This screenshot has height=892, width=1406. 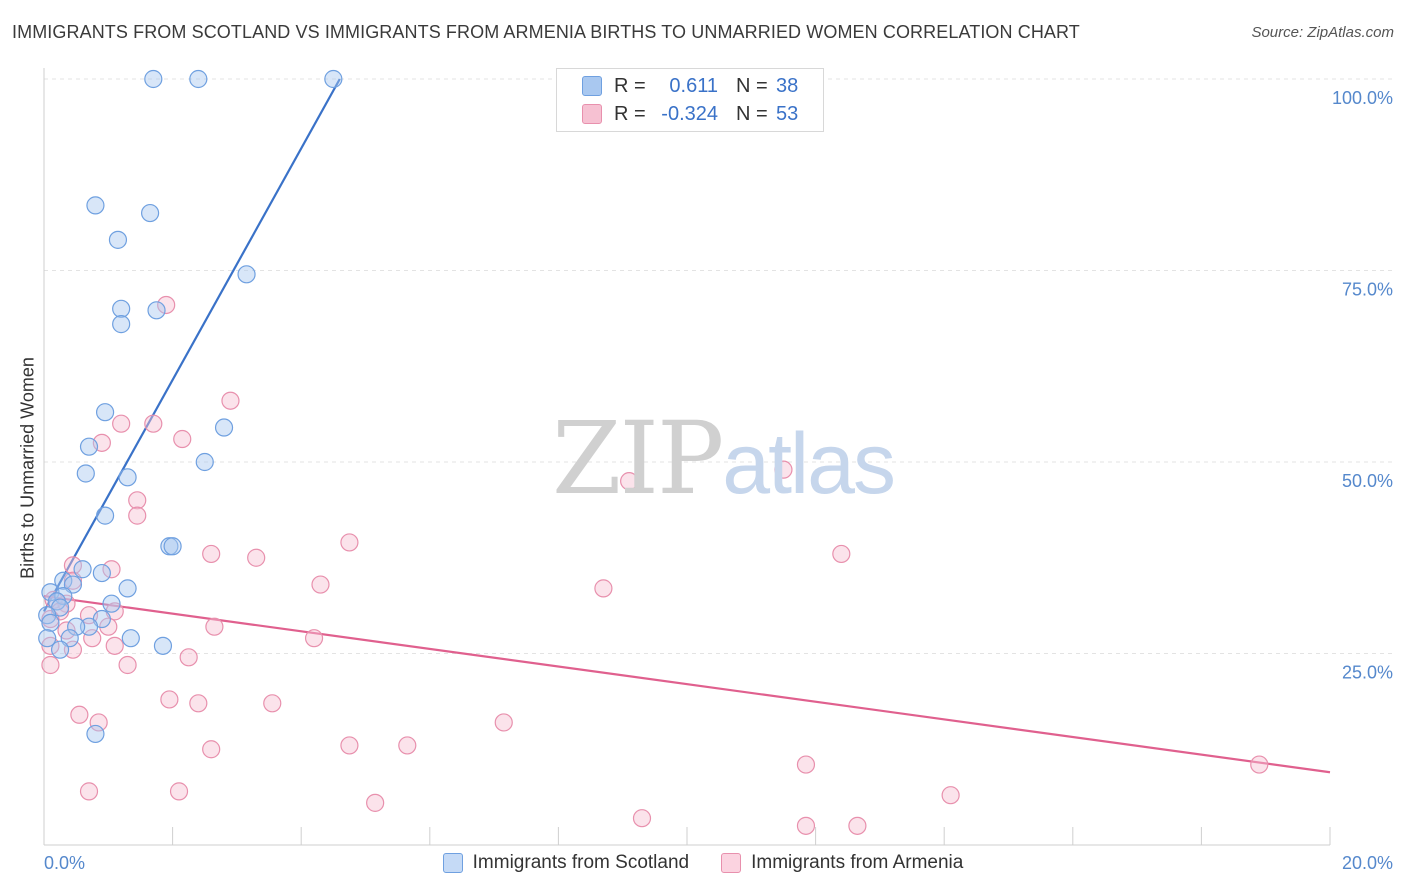 I want to click on trend-line-scotland, so click(x=192, y=345).